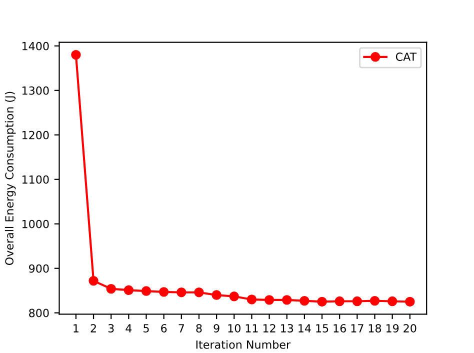 The image size is (474, 353). What do you see at coordinates (146, 328) in the screenshot?
I see `x-tick-label: 5` at bounding box center [146, 328].